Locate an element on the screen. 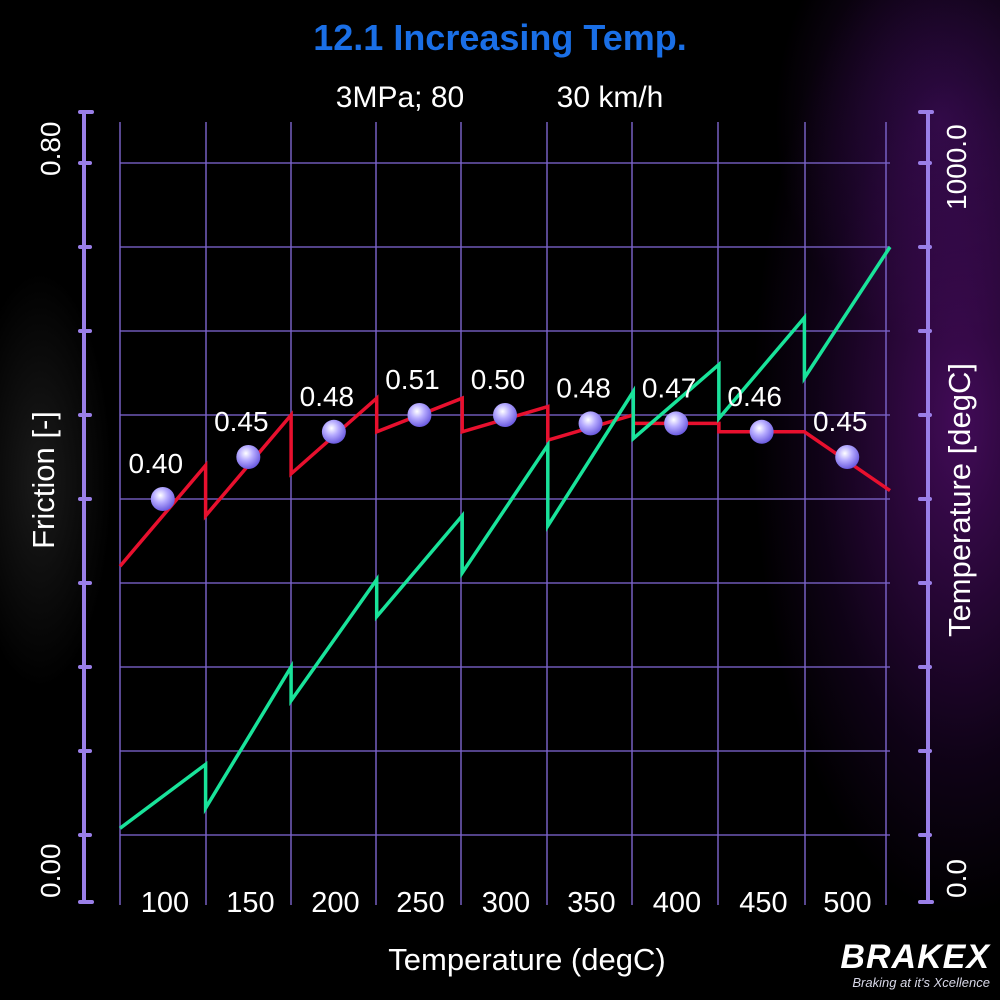  data-points is located at coordinates (505, 457).